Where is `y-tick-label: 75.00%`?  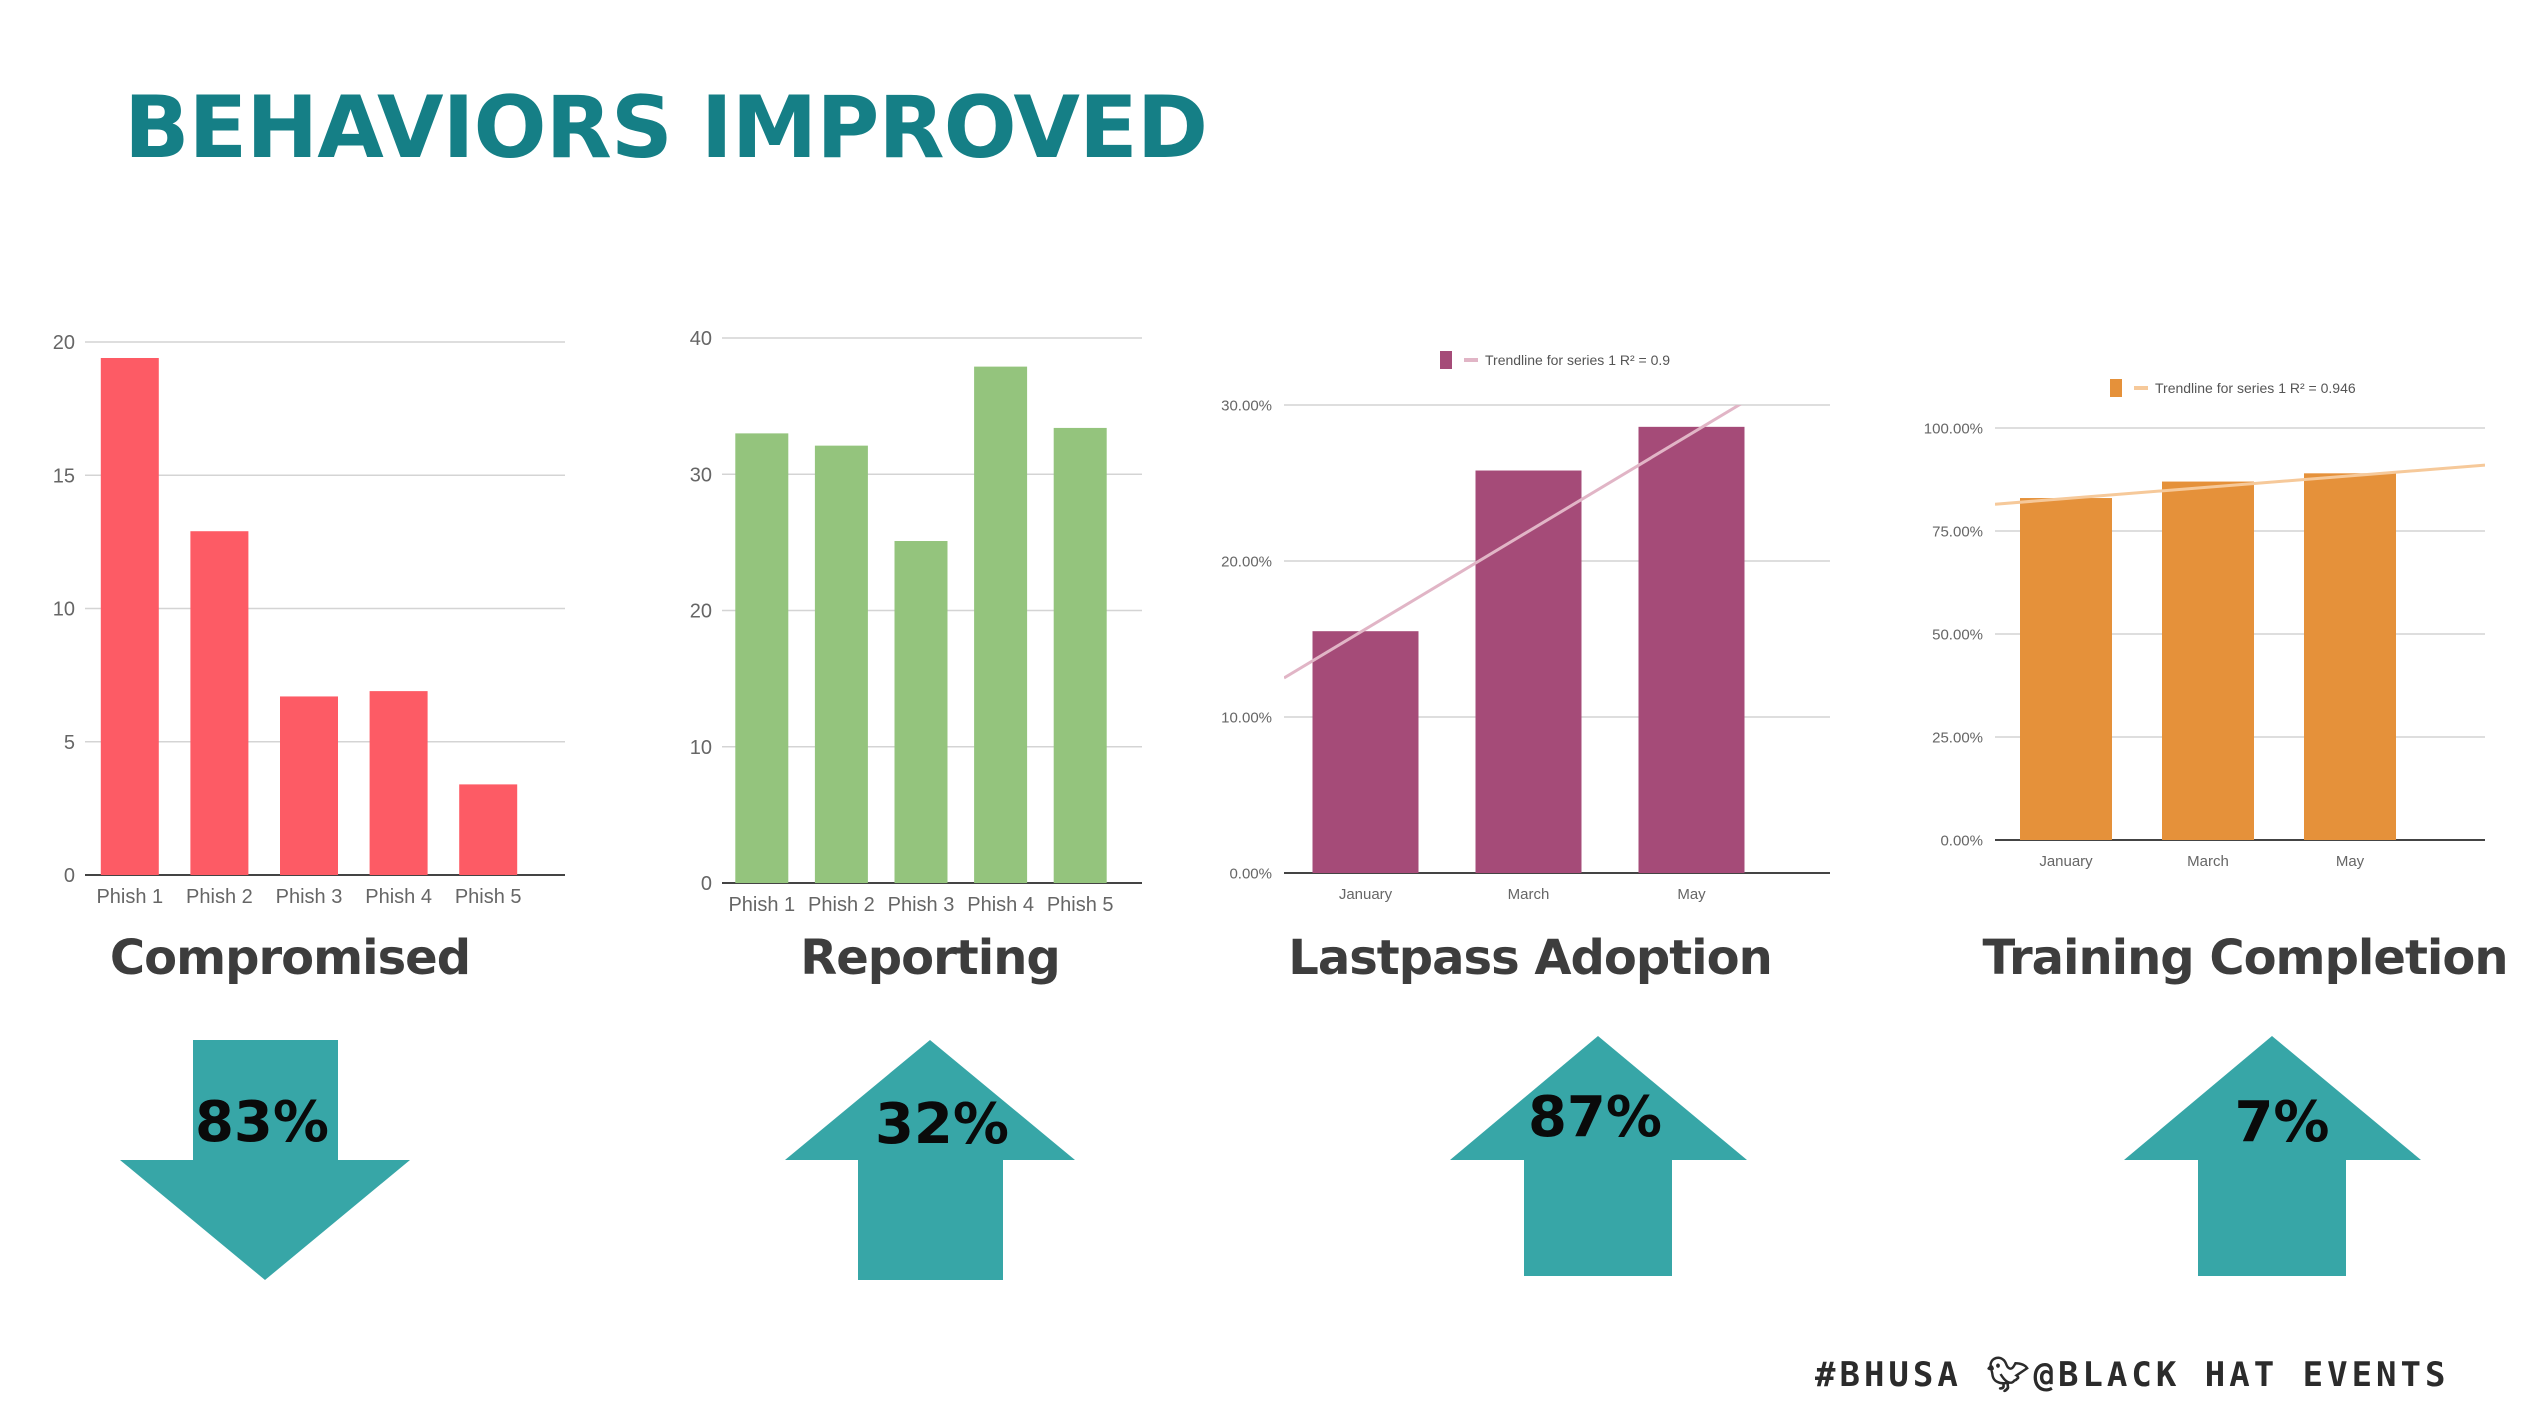
y-tick-label: 75.00% is located at coordinates (1957, 531).